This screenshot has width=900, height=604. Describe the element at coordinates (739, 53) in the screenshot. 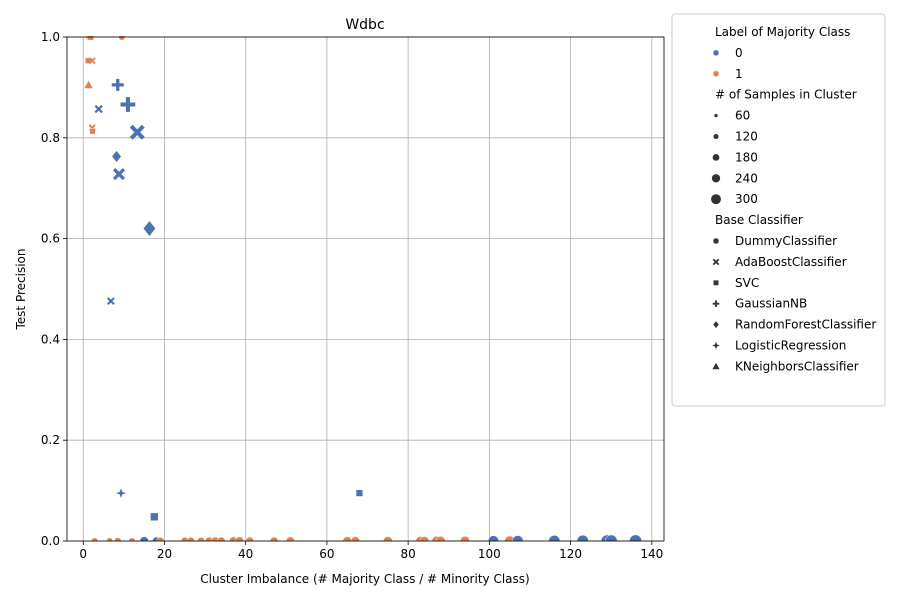

I see `legend-item-label: 0` at that location.